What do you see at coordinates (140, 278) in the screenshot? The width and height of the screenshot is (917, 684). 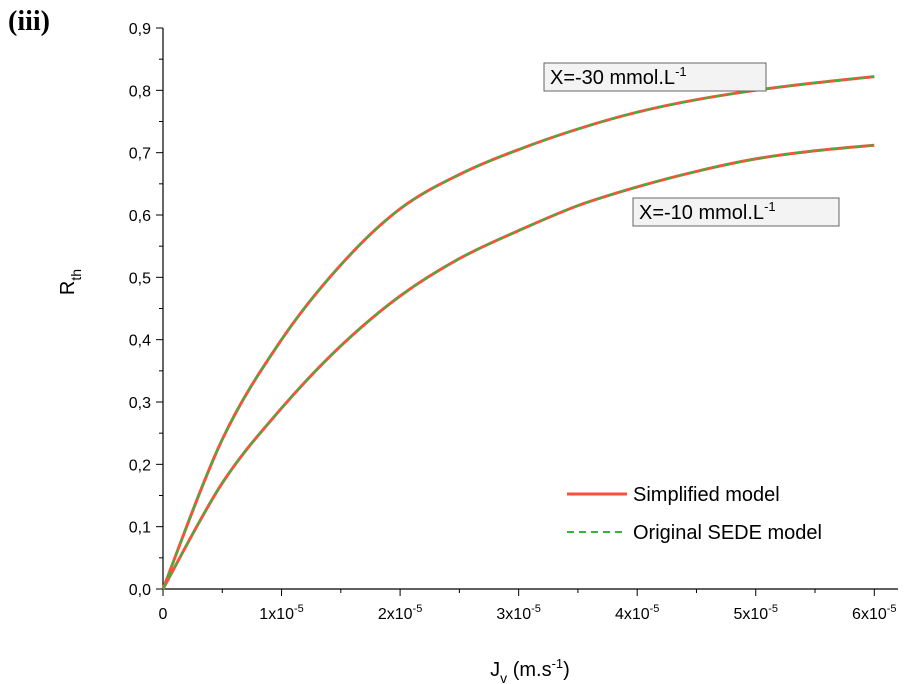 I see `y-tick-label: 0,5` at bounding box center [140, 278].